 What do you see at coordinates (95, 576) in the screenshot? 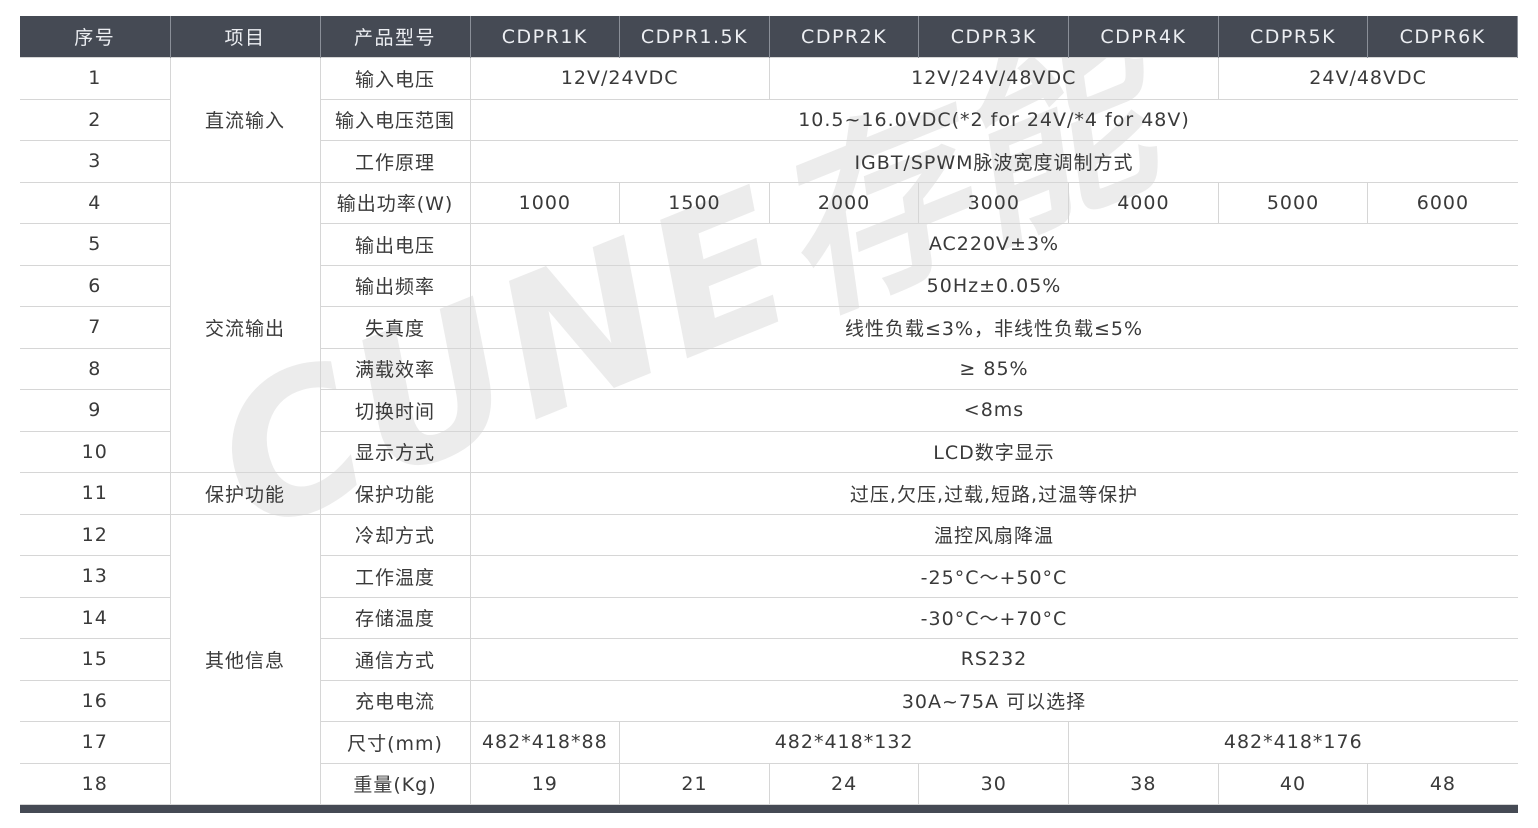
I see `row-number: 13` at bounding box center [95, 576].